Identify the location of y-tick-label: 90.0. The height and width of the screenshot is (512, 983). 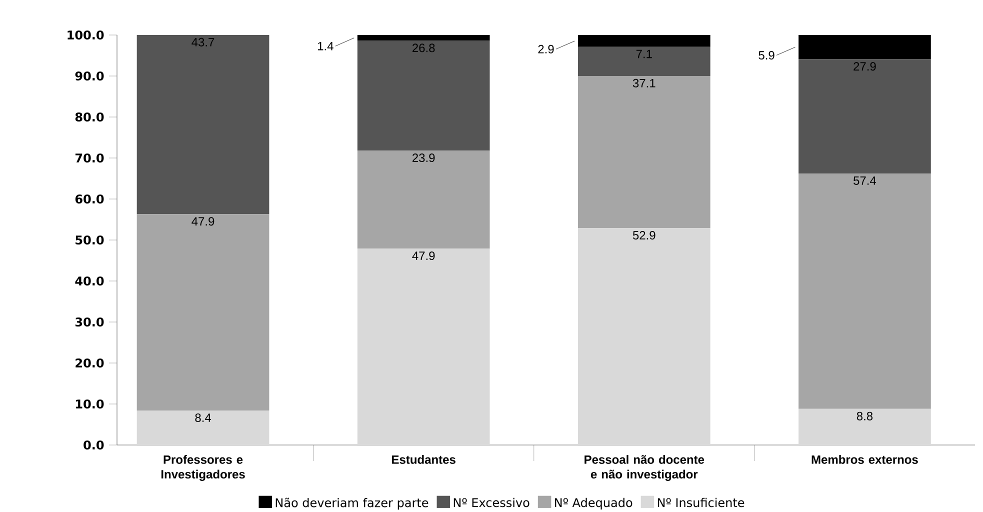
(89, 76).